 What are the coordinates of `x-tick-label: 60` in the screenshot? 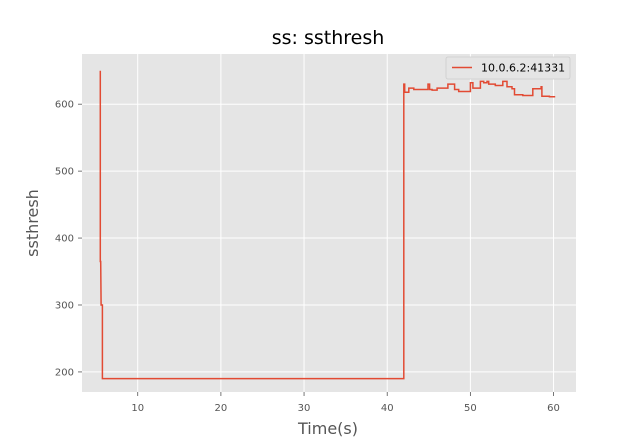 It's located at (553, 408).